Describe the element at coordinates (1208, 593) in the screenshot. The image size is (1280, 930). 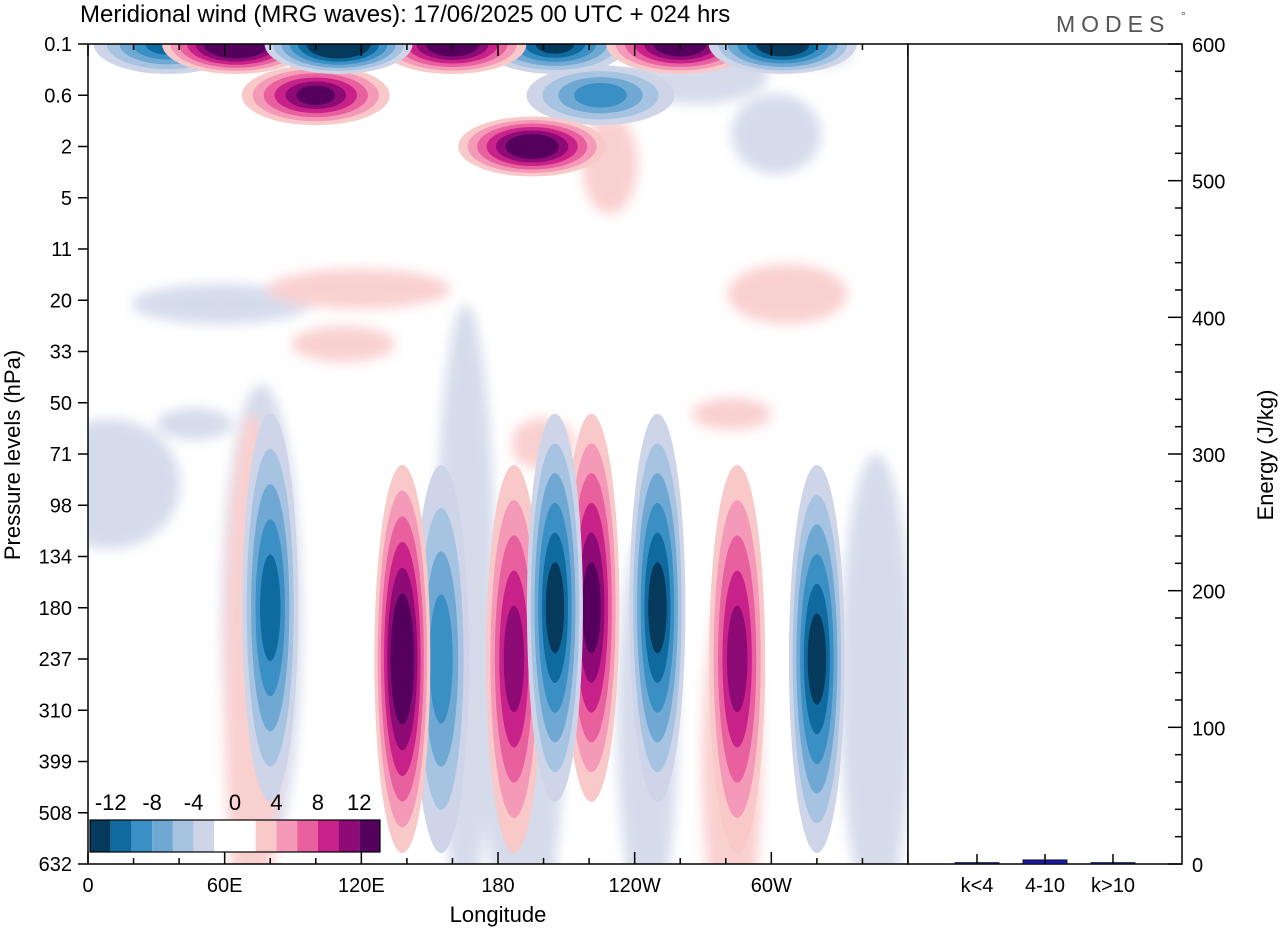
I see `energy-tick-label: 200` at that location.